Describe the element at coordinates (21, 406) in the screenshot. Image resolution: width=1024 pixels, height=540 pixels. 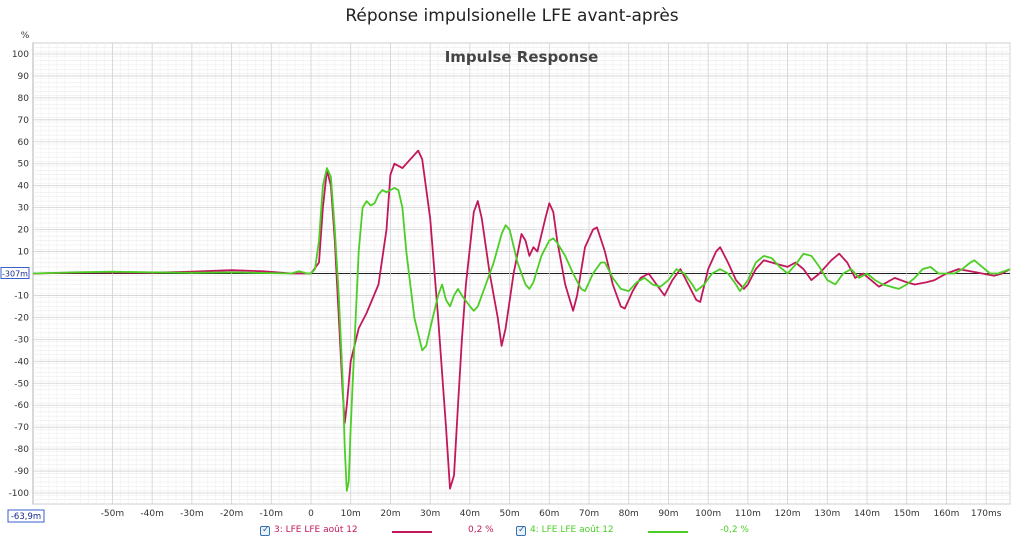
I see `y-tick-label: -60` at that location.